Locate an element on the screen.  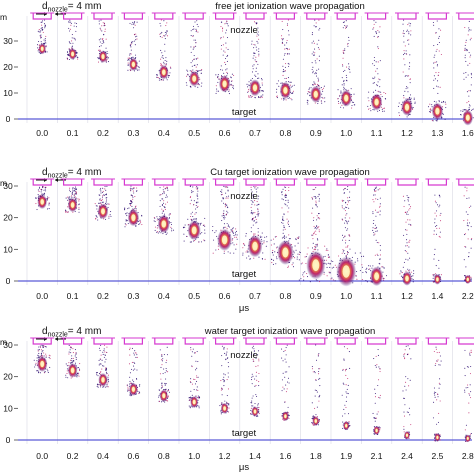
time-tick-label: 1.0 is located at coordinates (194, 456).